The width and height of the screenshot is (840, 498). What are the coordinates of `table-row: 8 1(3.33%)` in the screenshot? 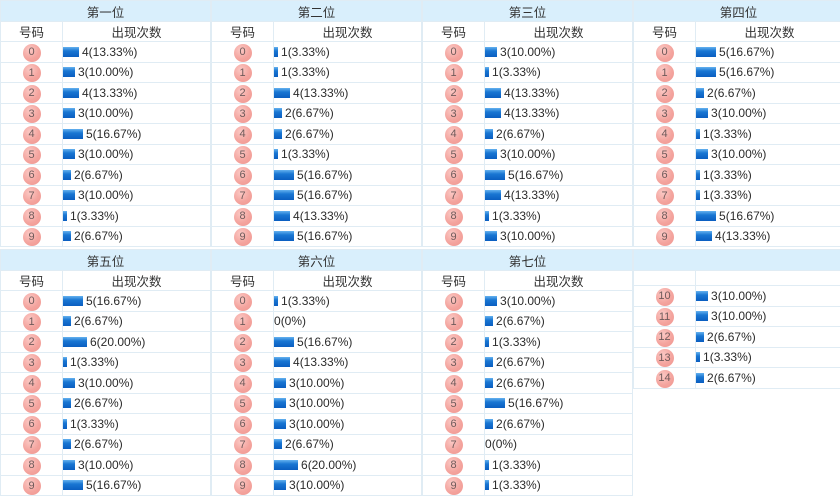 It's located at (106, 216).